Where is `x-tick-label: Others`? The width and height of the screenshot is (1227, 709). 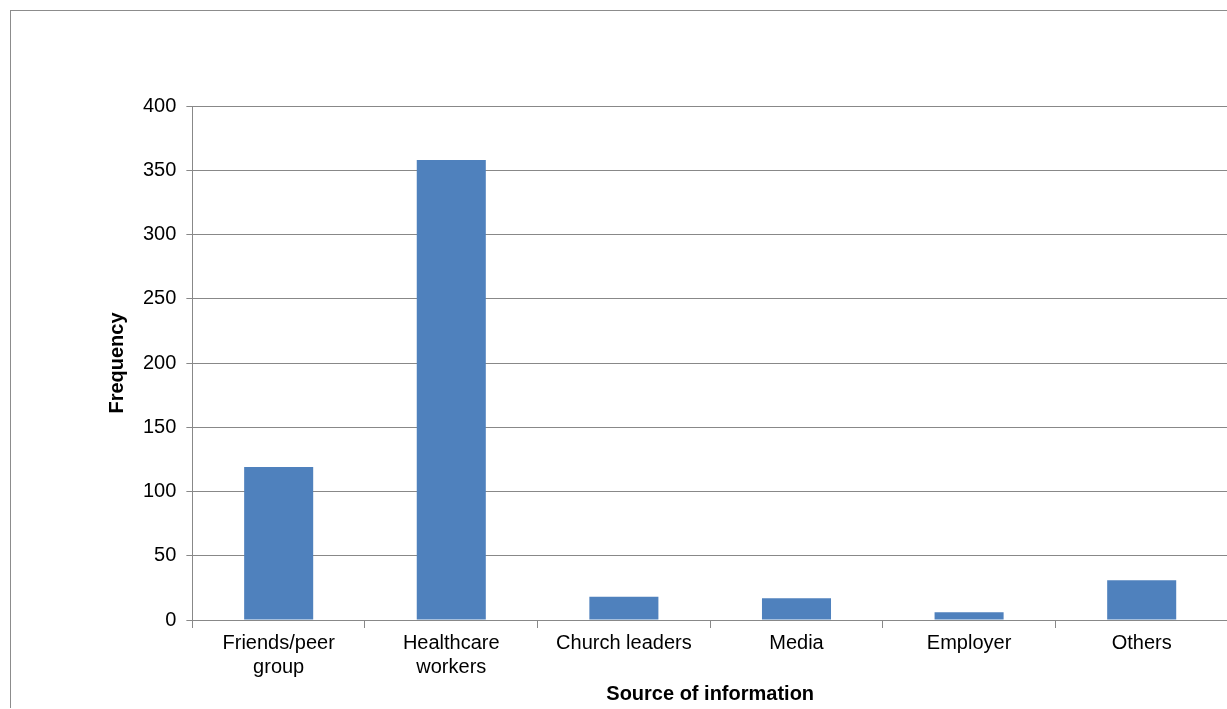
x-tick-label: Others is located at coordinates (1141, 641).